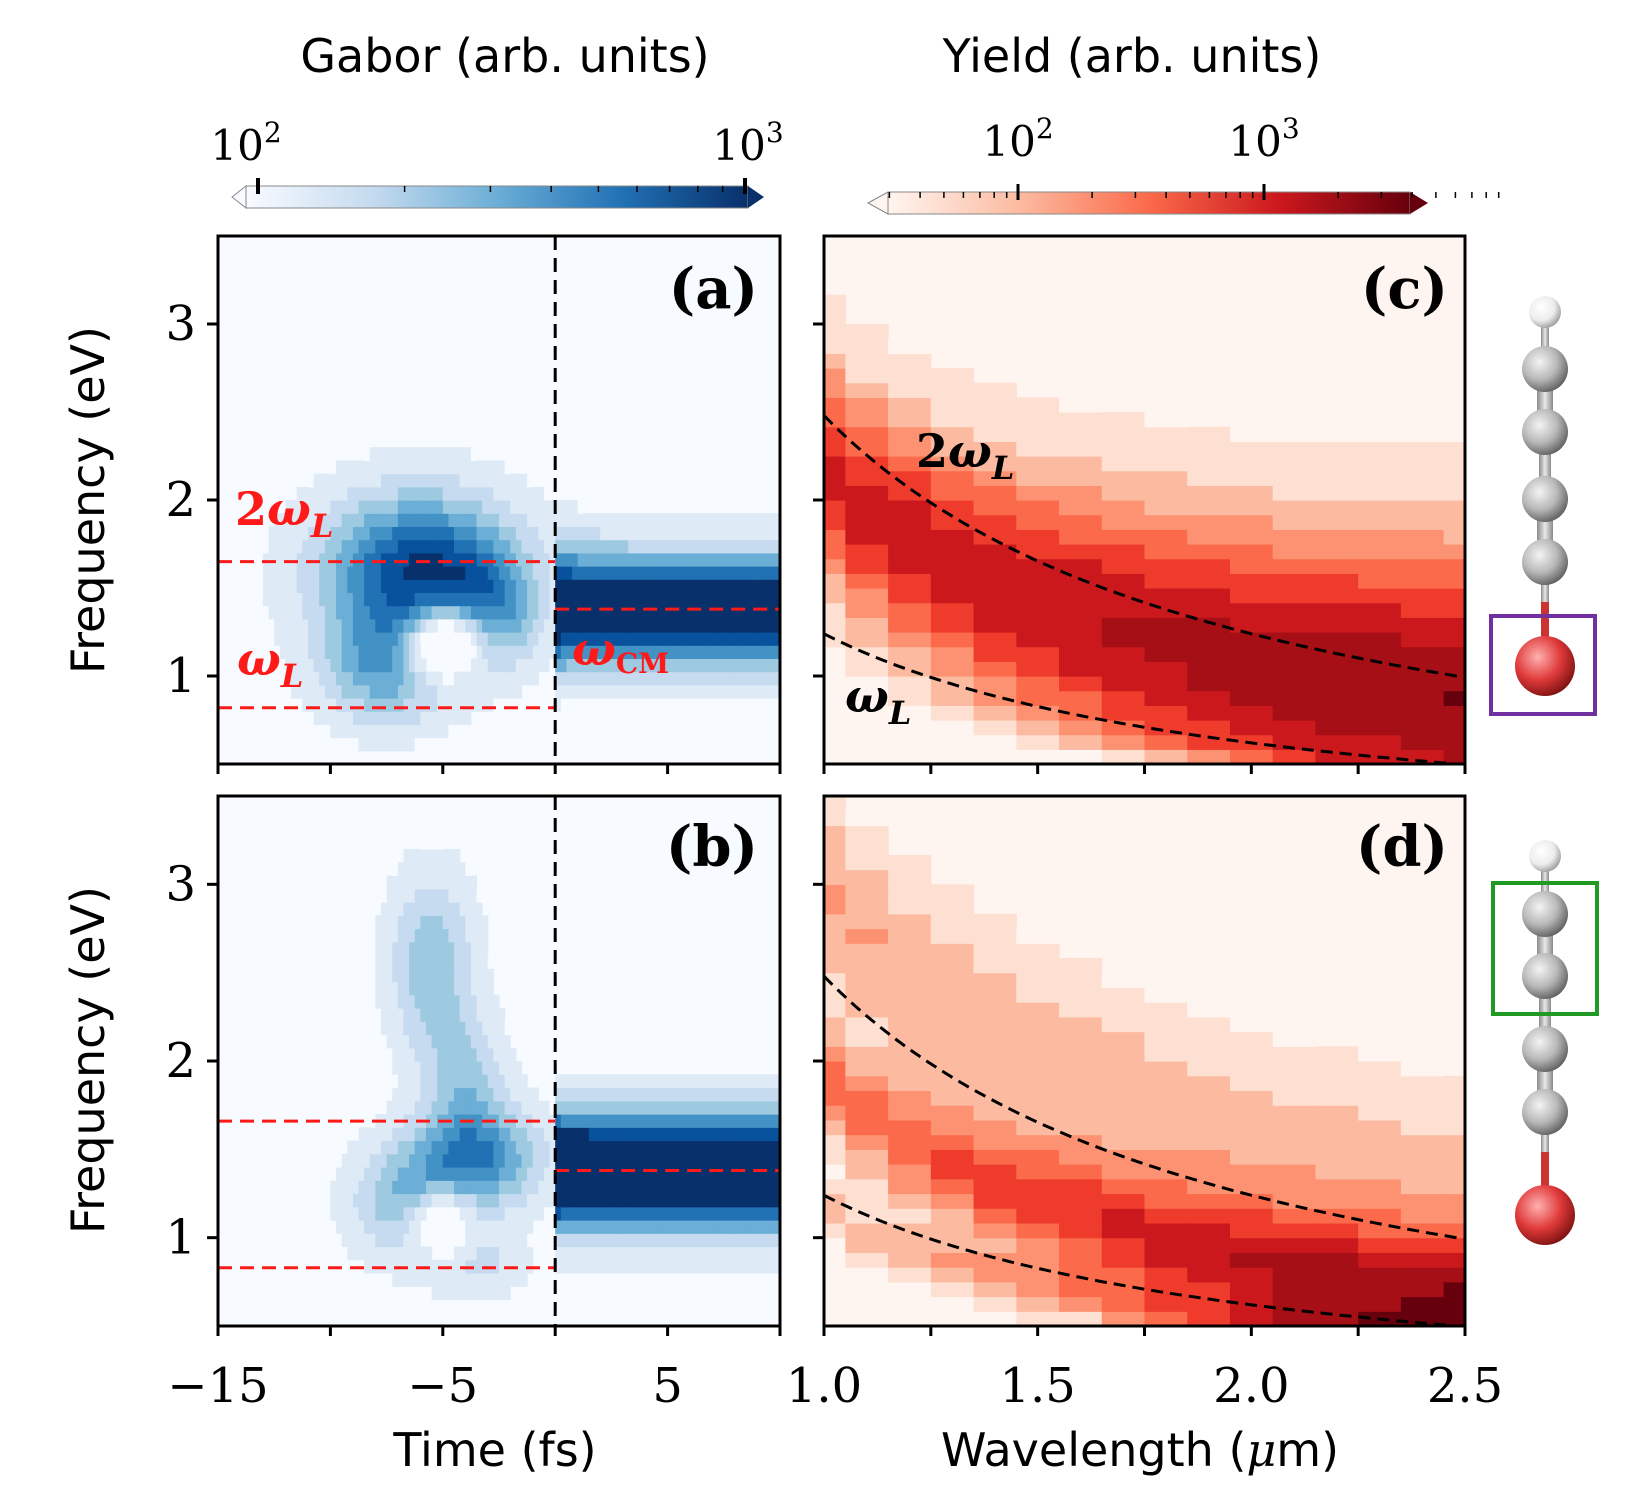  What do you see at coordinates (322, 526) in the screenshot?
I see `panel-a-annotation-2omega-L-sub: L` at bounding box center [322, 526].